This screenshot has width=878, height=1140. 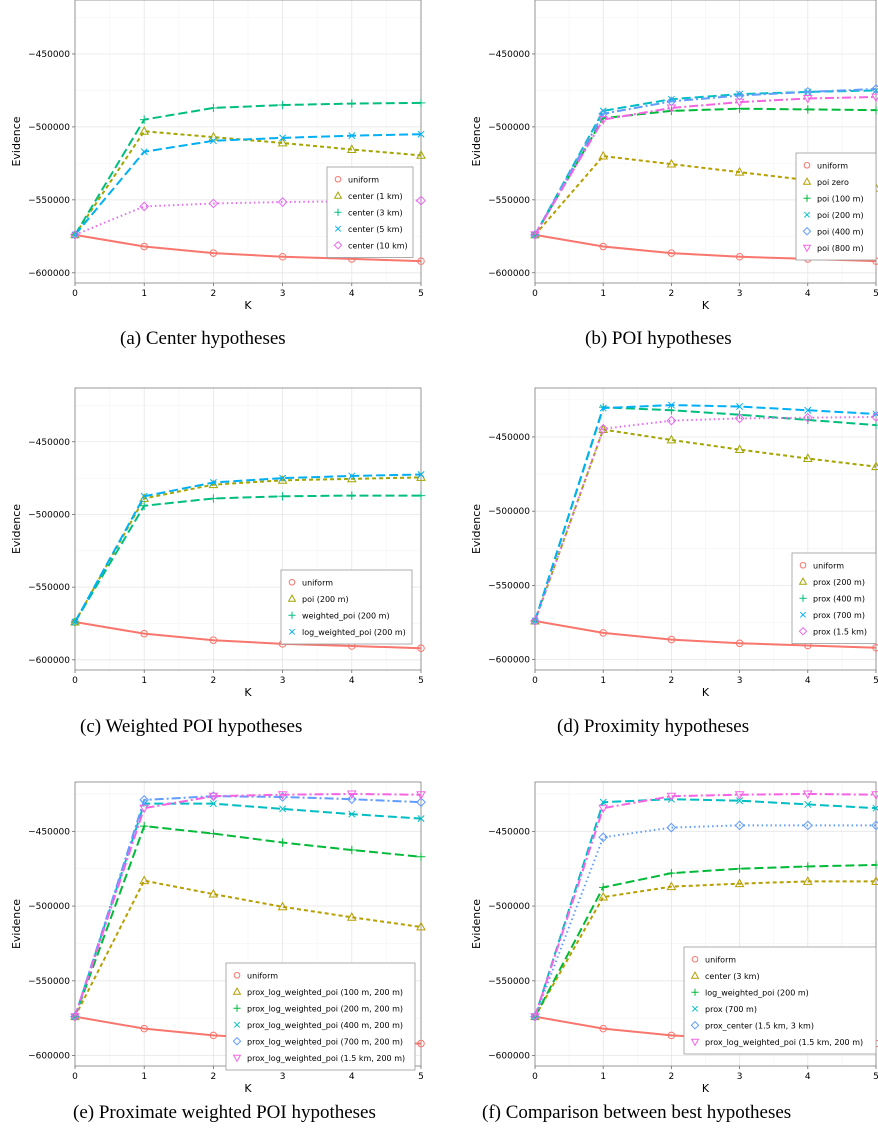 What do you see at coordinates (325, 1025) in the screenshot?
I see `legend-label: prox_log_weighted_poi (400 m, 200 m)` at bounding box center [325, 1025].